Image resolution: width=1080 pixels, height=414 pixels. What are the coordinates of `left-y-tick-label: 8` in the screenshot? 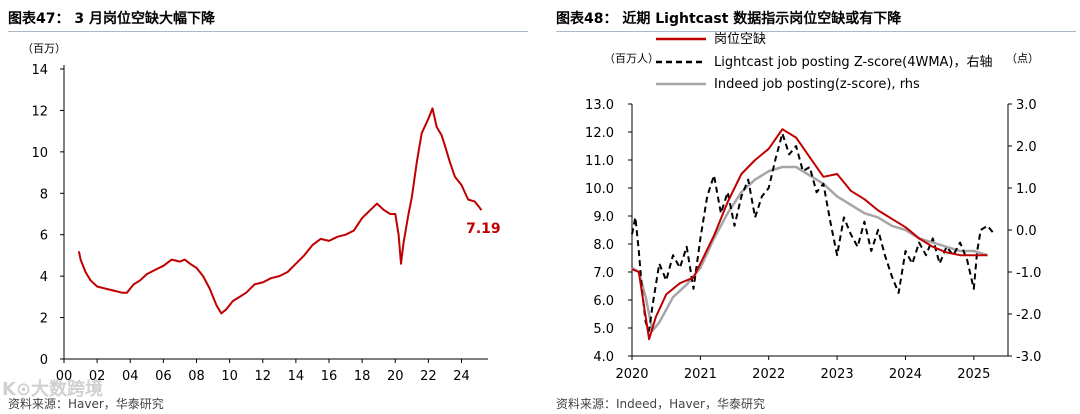 It's located at (44, 194).